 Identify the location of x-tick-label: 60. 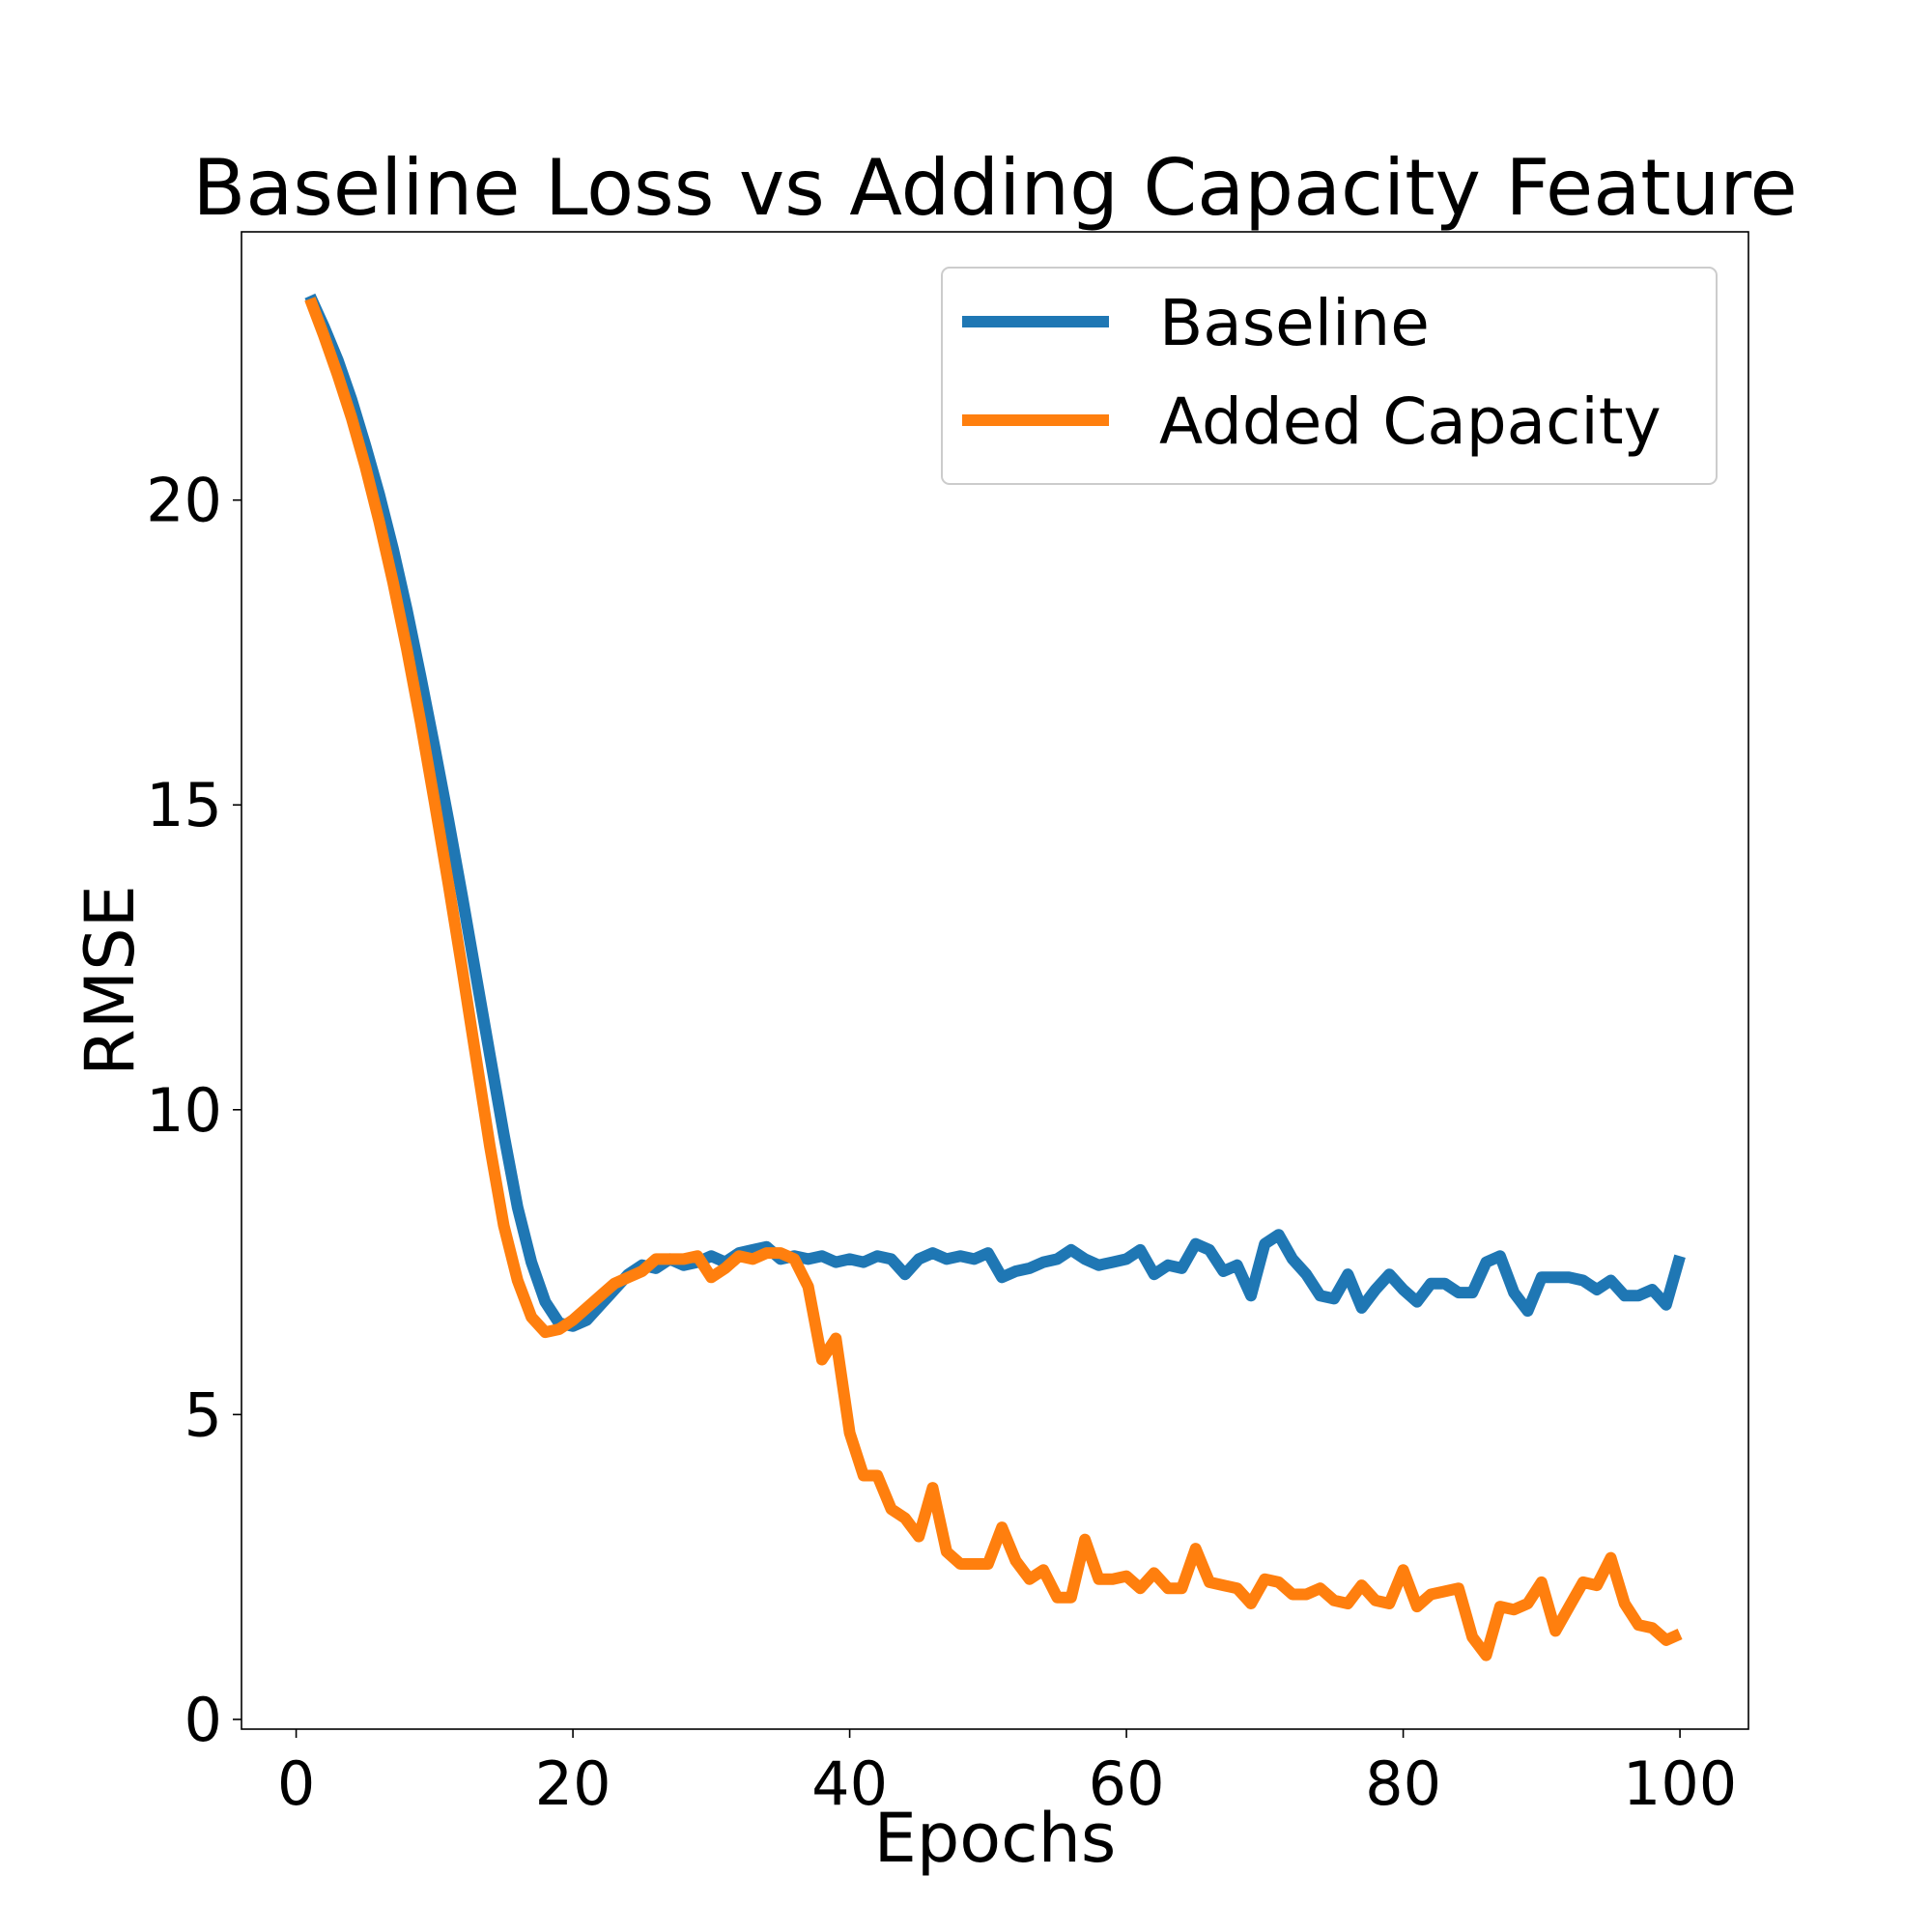
(1127, 1783).